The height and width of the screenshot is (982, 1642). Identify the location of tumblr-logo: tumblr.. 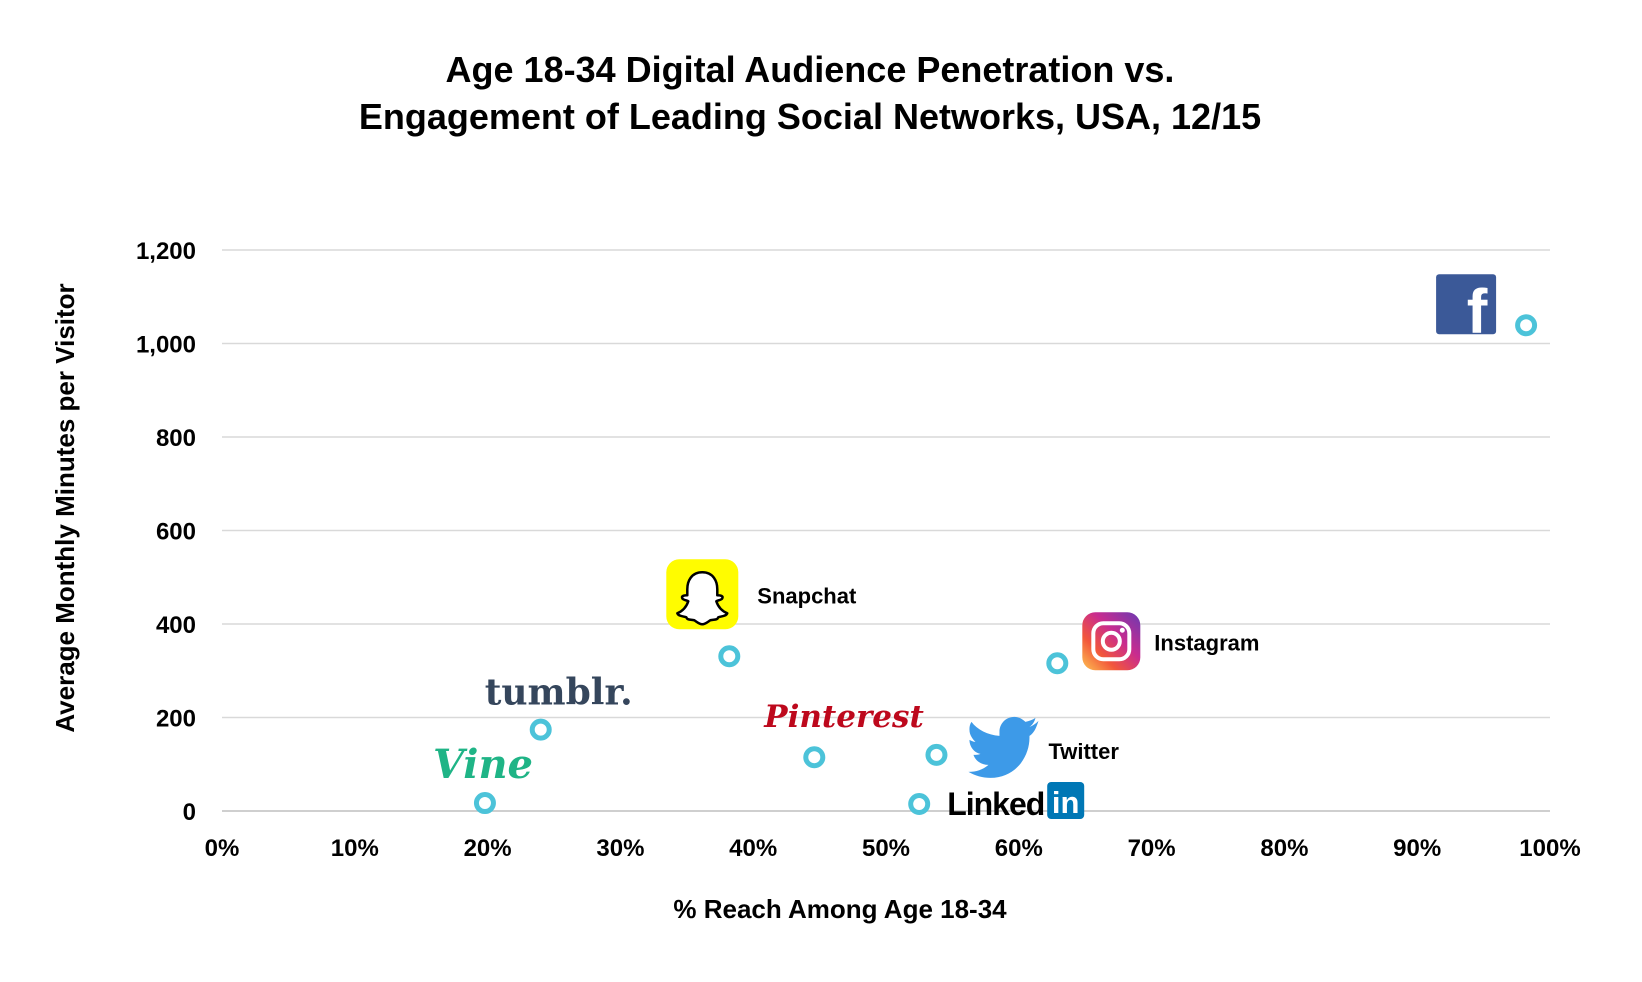
(559, 693).